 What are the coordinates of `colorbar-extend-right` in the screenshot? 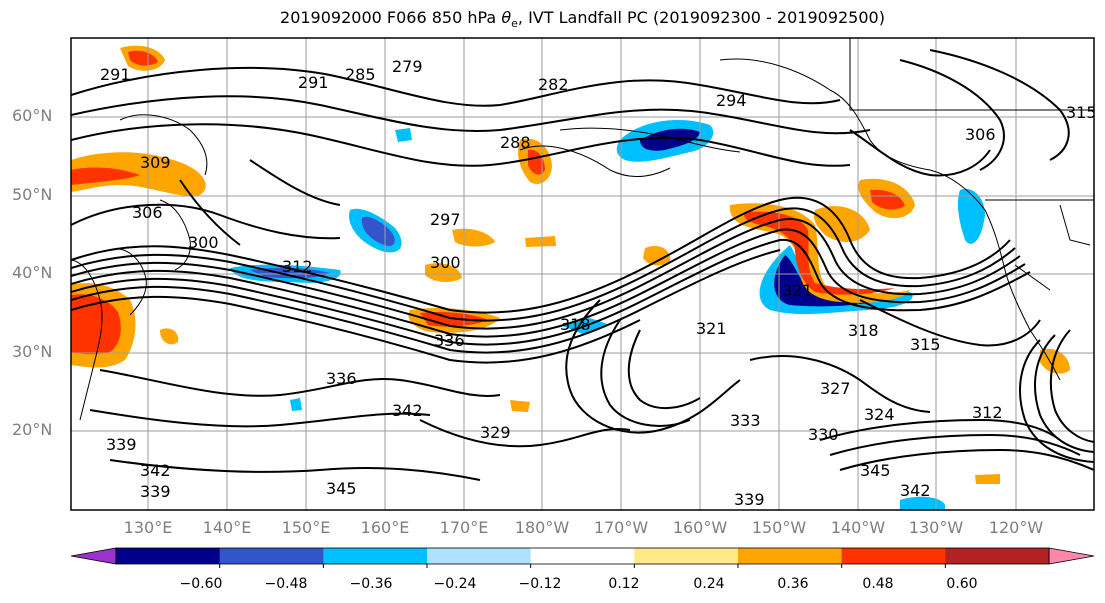 It's located at (1071, 556).